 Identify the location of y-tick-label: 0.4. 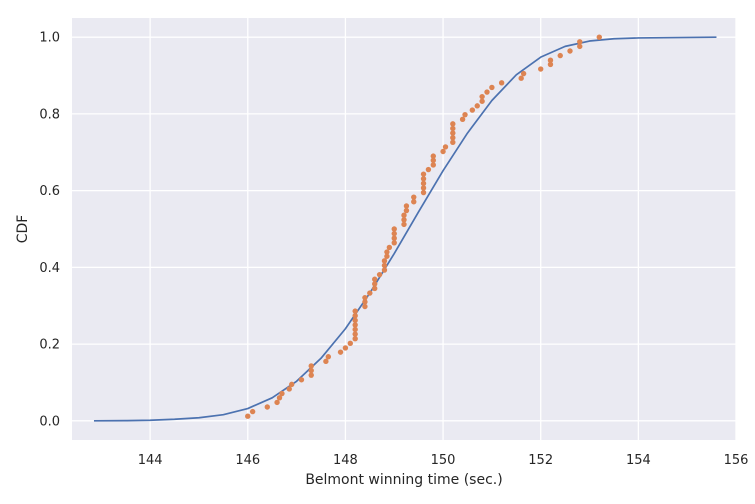
(49, 268).